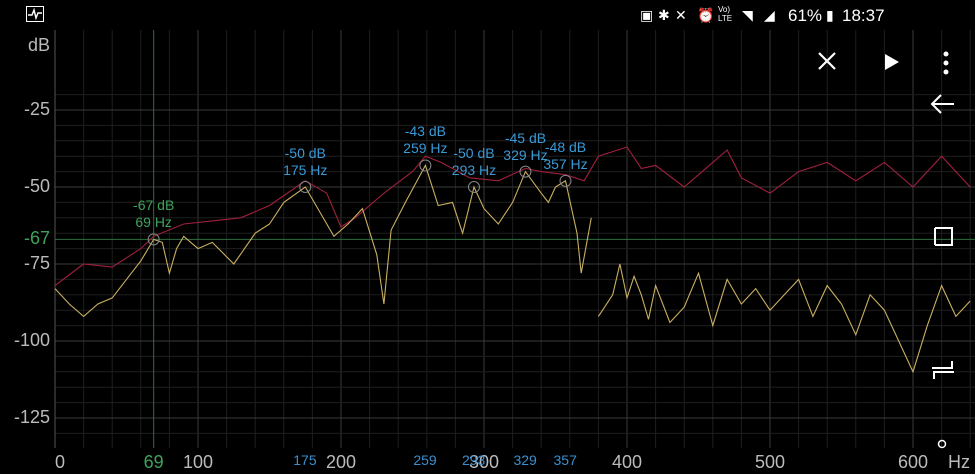 The width and height of the screenshot is (975, 474). I want to click on alarm-icon: ⏰, so click(706, 15).